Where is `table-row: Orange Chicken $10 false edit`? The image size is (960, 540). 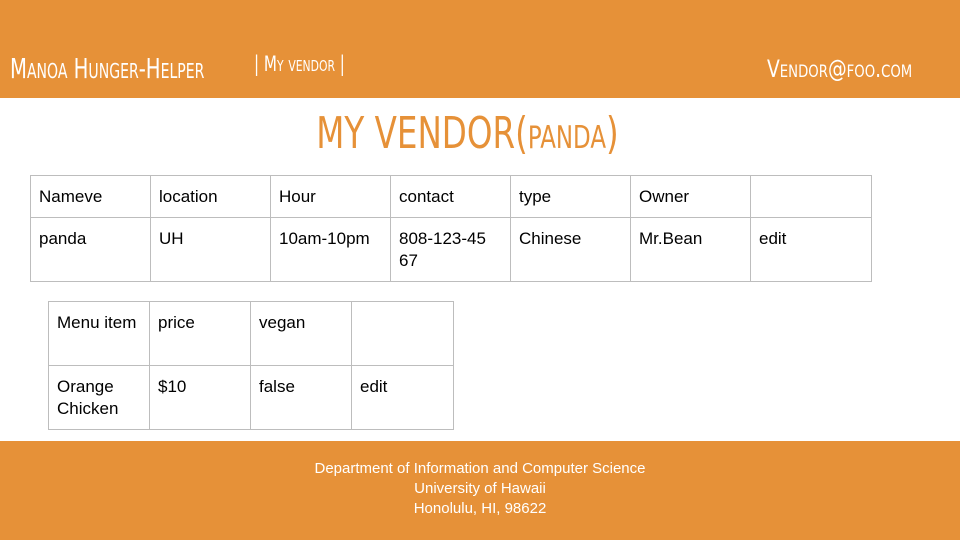
table-row: Orange Chicken $10 false edit is located at coordinates (251, 397).